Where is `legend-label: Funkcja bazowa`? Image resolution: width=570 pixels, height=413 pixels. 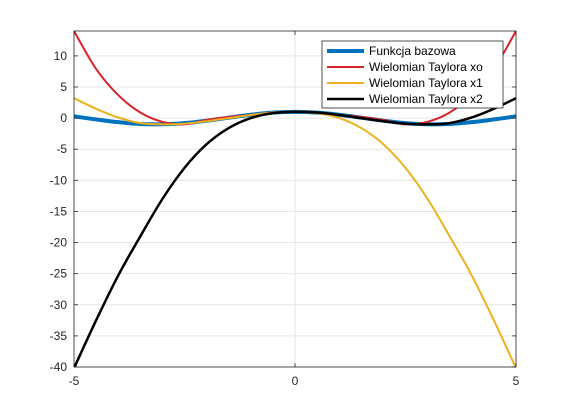
legend-label: Funkcja bazowa is located at coordinates (412, 51).